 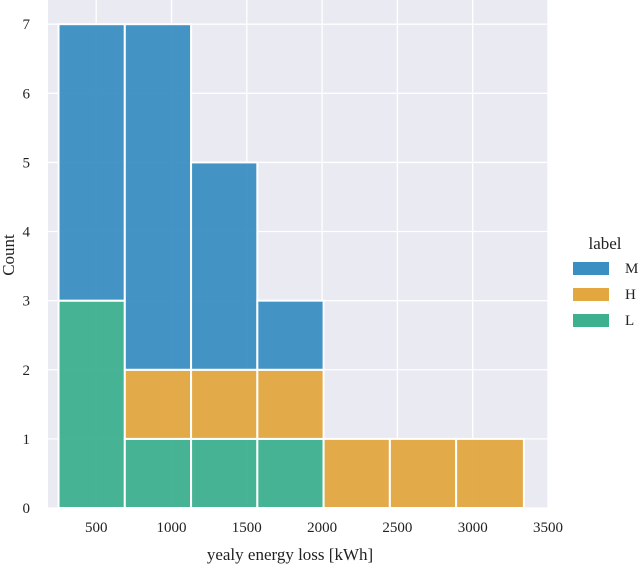 I want to click on x-tick-label: 3500, so click(x=548, y=528).